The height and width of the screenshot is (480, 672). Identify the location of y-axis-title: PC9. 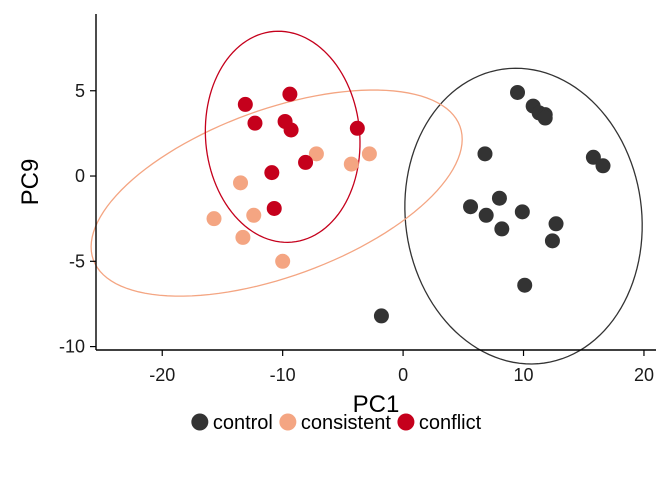
(30, 182).